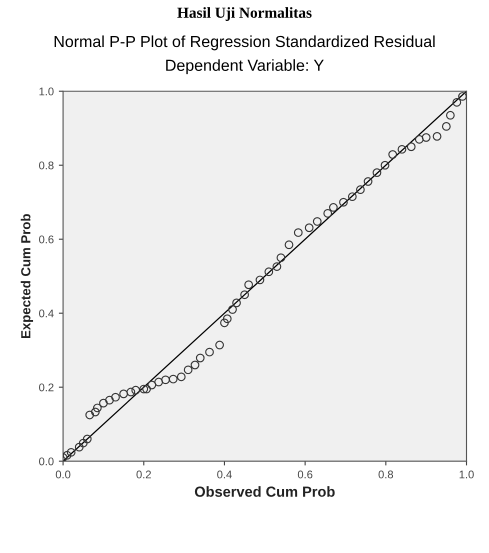 Image resolution: width=489 pixels, height=553 pixels. I want to click on chart-subtitle: Dependent Variable: Y, so click(245, 66).